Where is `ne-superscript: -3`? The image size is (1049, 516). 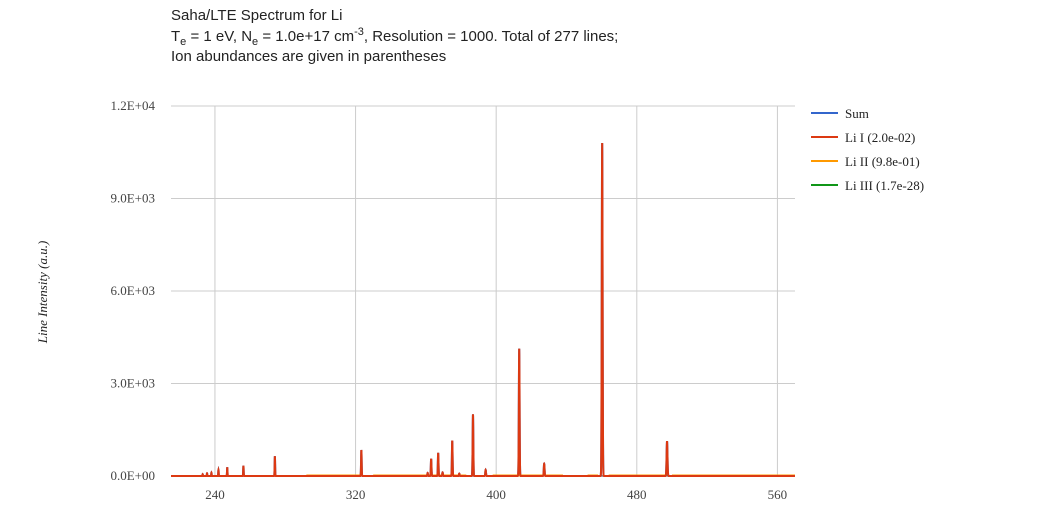 ne-superscript: -3 is located at coordinates (359, 31).